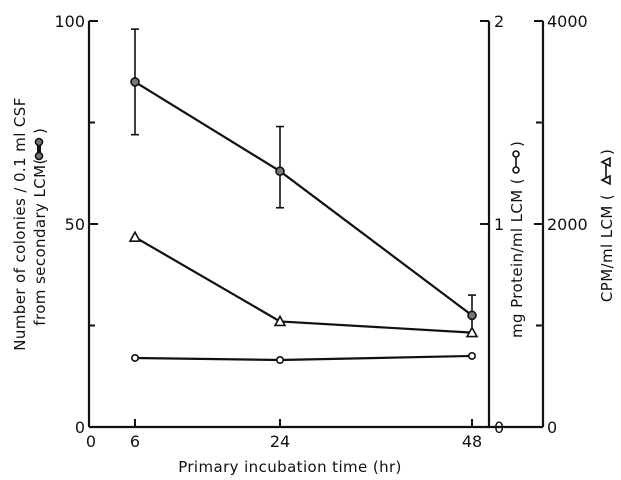  What do you see at coordinates (472, 441) in the screenshot?
I see `x-tick-label-48: 48` at bounding box center [472, 441].